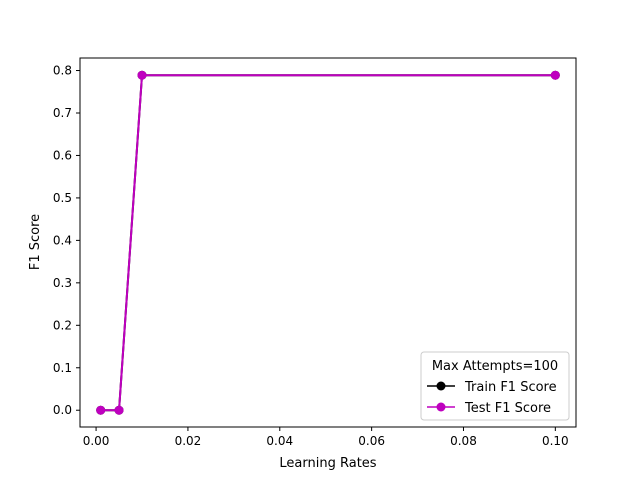 Image resolution: width=640 pixels, height=480 pixels. Describe the element at coordinates (62, 368) in the screenshot. I see `y-tick-label: 0.1` at that location.